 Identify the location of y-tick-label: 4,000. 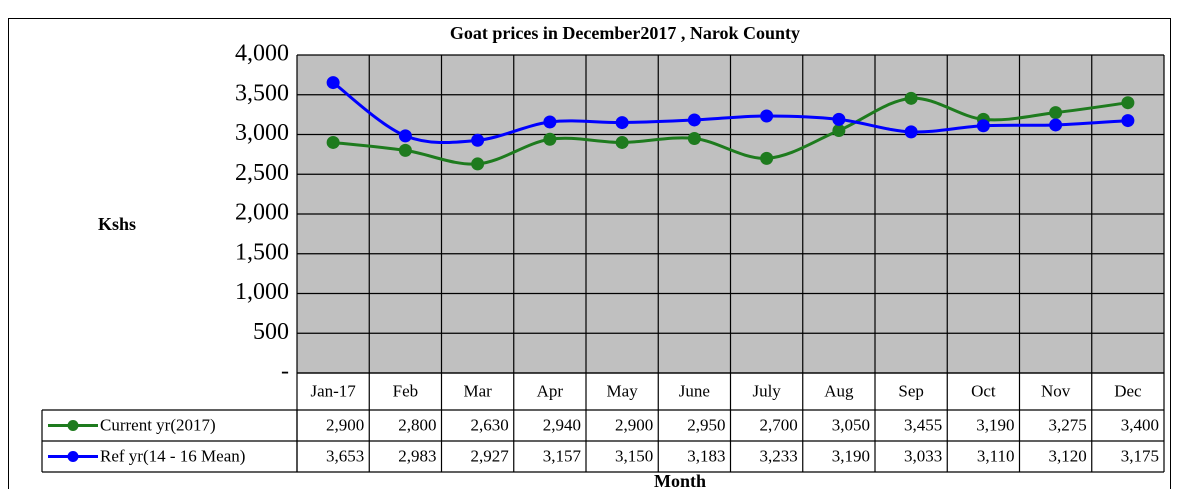
(262, 54).